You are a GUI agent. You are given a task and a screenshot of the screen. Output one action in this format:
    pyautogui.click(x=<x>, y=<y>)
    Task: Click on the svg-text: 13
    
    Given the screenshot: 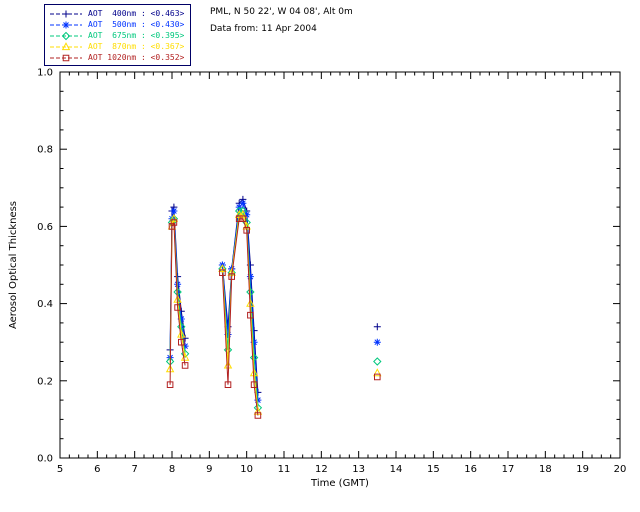 What is the action you would take?
    pyautogui.click(x=358, y=469)
    